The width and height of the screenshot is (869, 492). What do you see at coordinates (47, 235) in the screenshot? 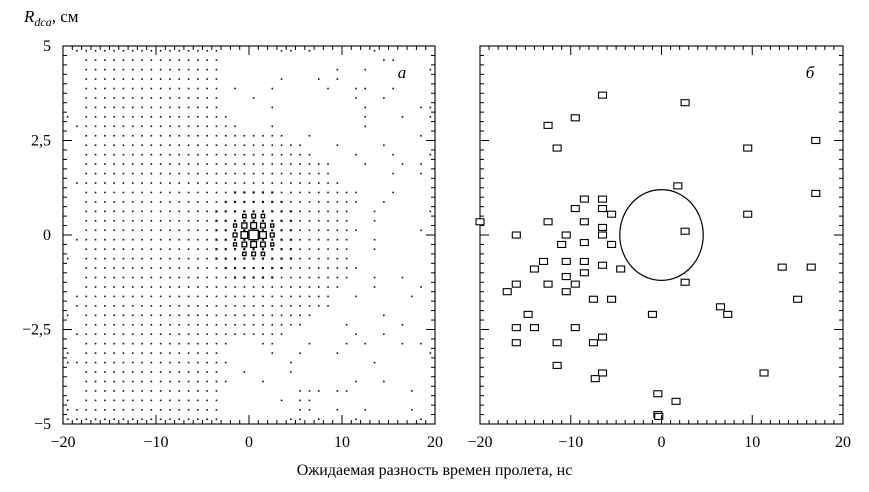
I see `y-tick-label: 0` at bounding box center [47, 235].